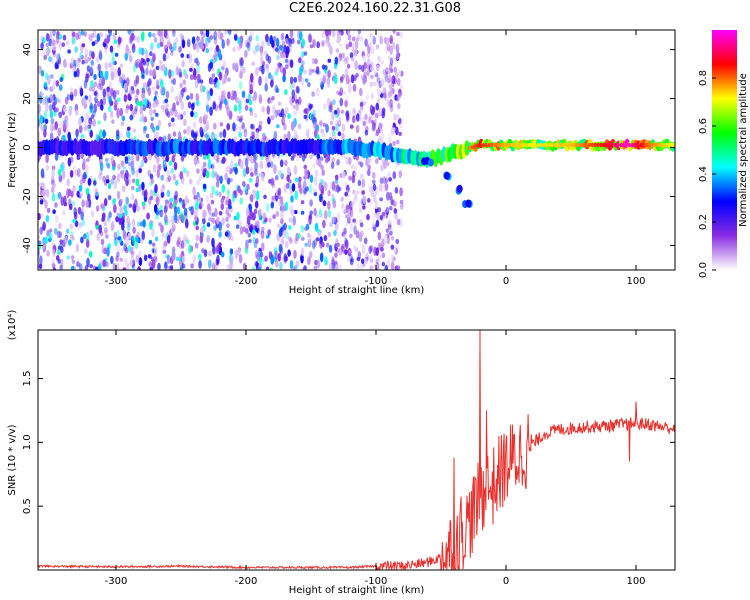 This screenshot has width=750, height=600. Describe the element at coordinates (12, 150) in the screenshot. I see `spectrogram-y-axis-label: Frequency (Hz)` at that location.